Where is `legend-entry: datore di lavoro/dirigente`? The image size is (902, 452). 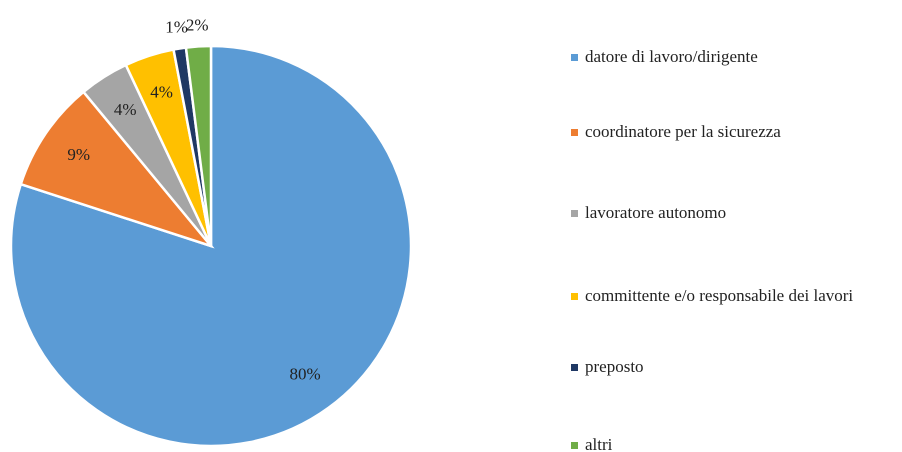 legend-entry: datore di lavoro/dirigente is located at coordinates (736, 57).